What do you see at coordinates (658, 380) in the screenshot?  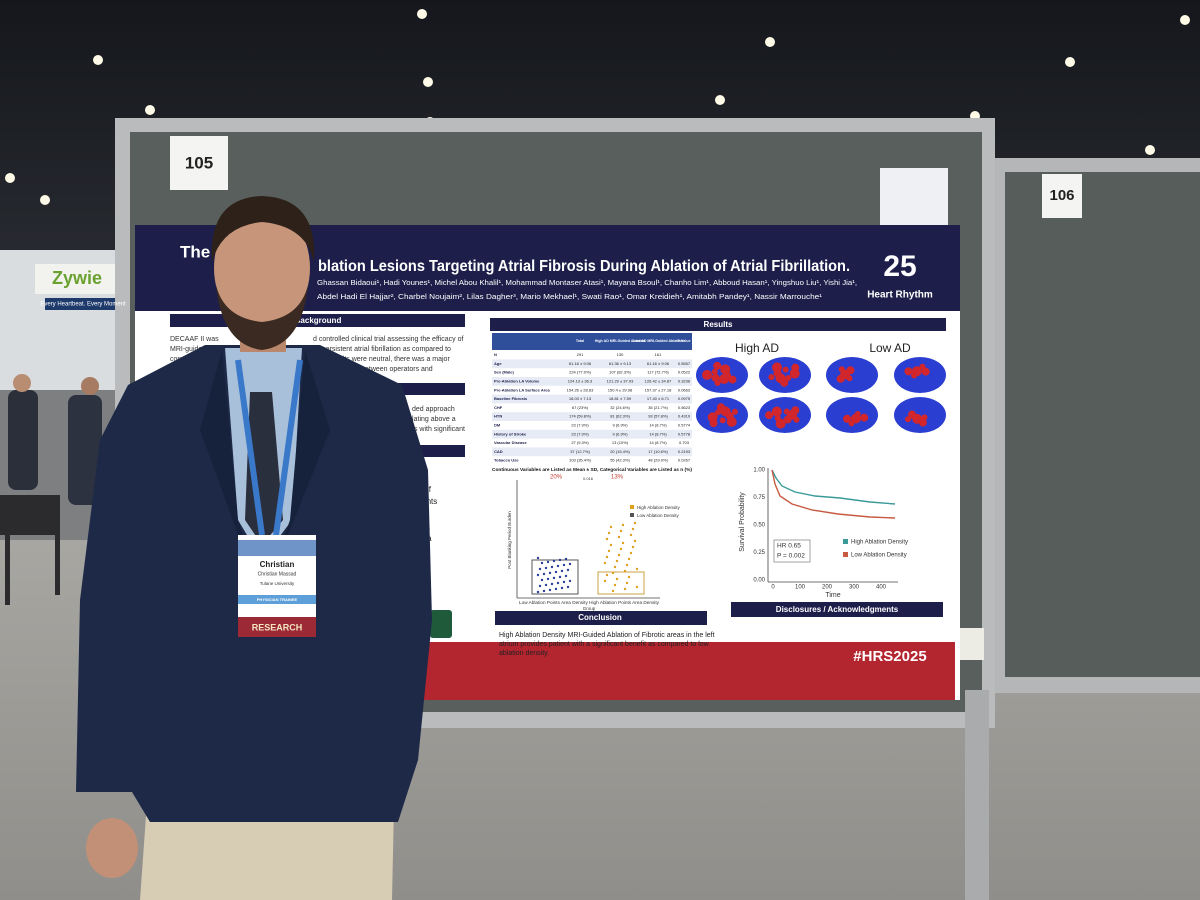 I see `table-cell: 126.42 ± 34.87` at bounding box center [658, 380].